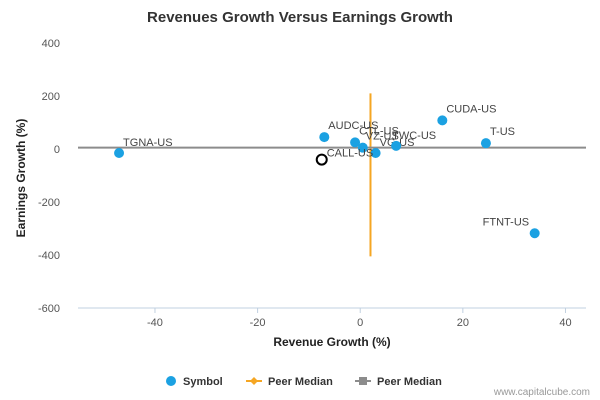 Image resolution: width=600 pixels, height=400 pixels. I want to click on chart-title: Revenues Growth Versus Earnings Growth, so click(300, 17).